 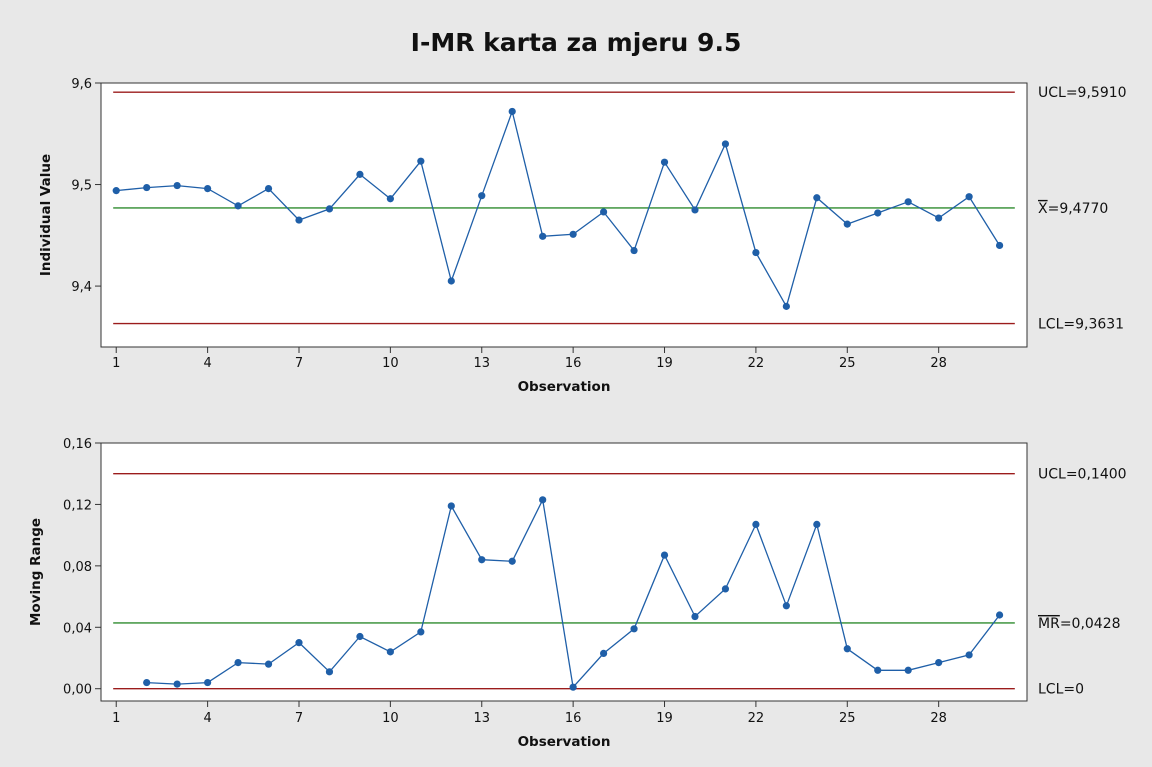 I want to click on chart-title: I-MR karta za mjeru 9.5, so click(x=576, y=42).